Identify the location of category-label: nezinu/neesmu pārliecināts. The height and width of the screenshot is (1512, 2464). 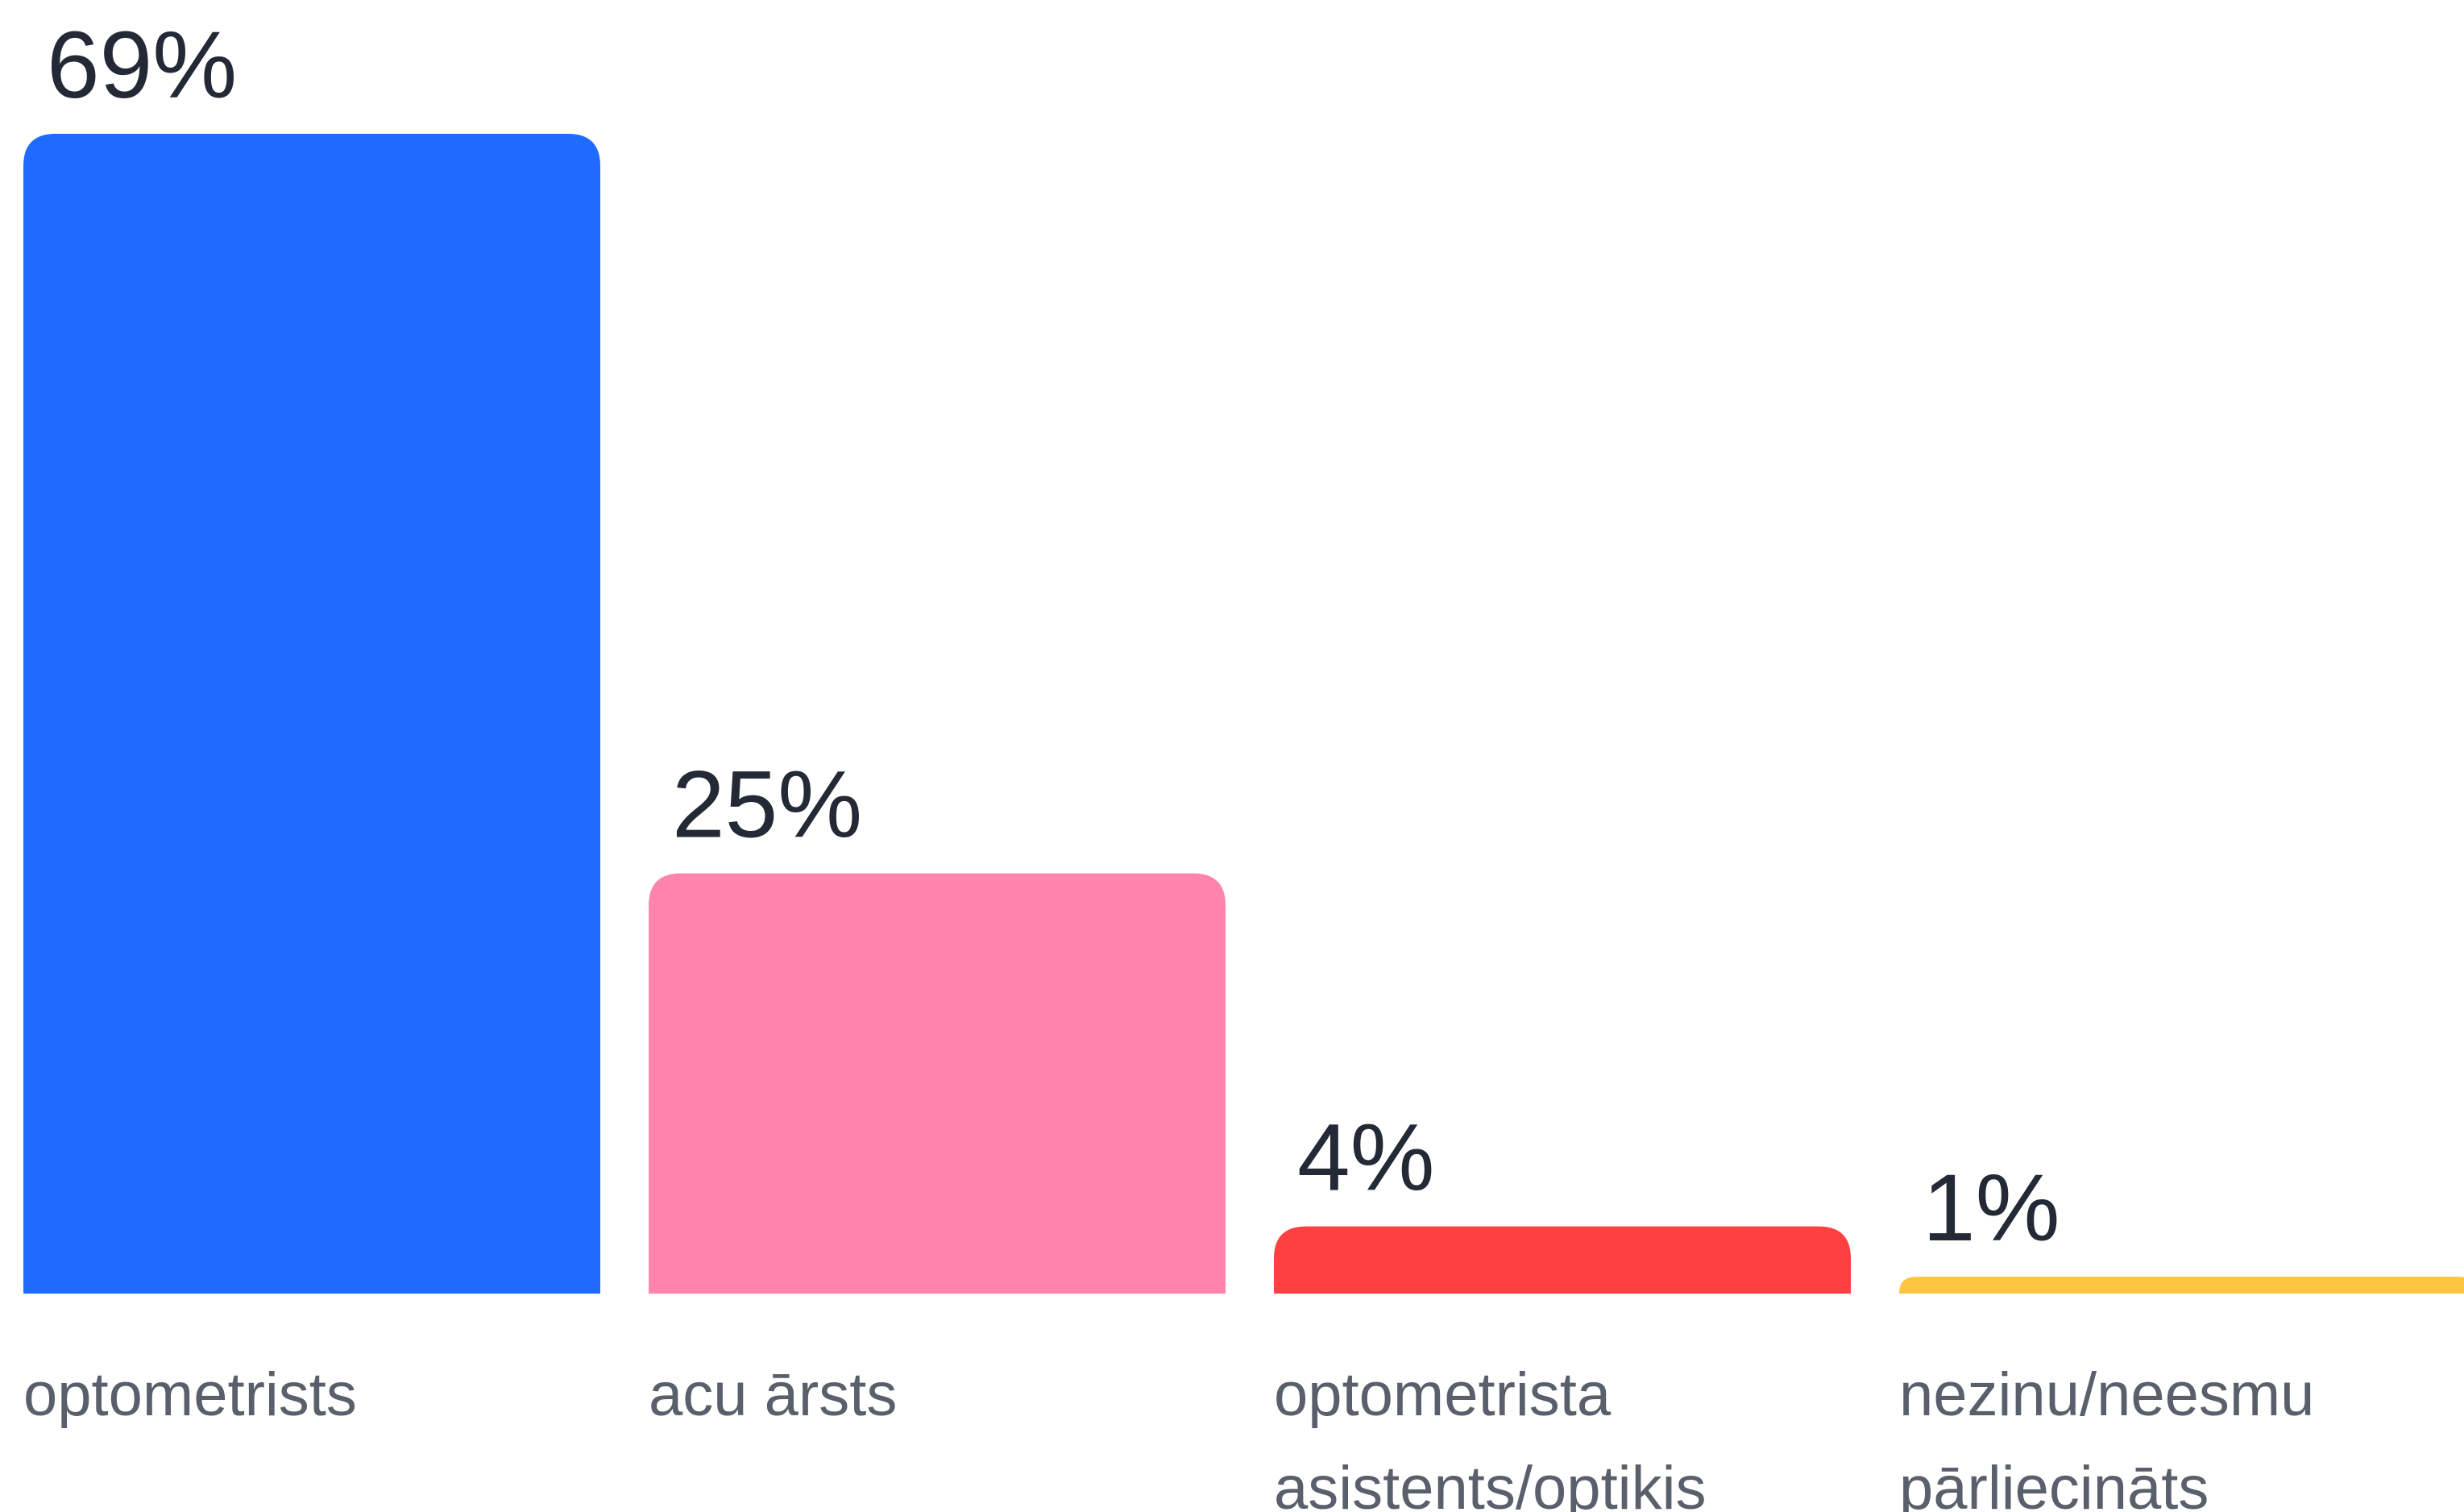
(2107, 1436).